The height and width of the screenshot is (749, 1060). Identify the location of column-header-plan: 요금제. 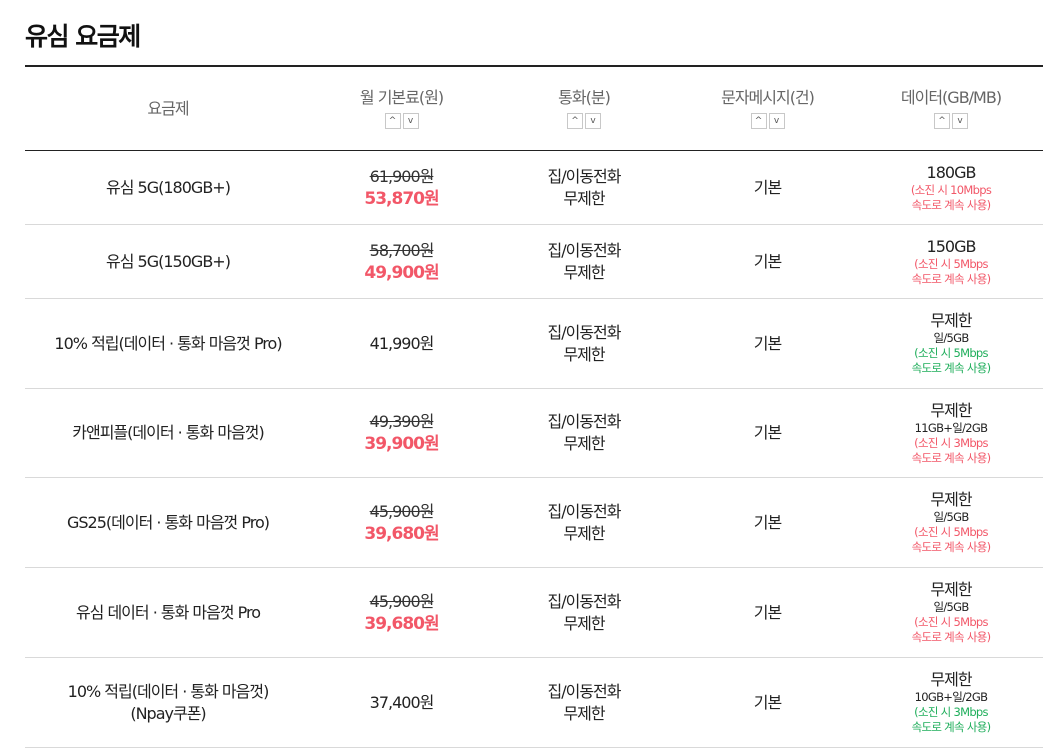
(168, 108).